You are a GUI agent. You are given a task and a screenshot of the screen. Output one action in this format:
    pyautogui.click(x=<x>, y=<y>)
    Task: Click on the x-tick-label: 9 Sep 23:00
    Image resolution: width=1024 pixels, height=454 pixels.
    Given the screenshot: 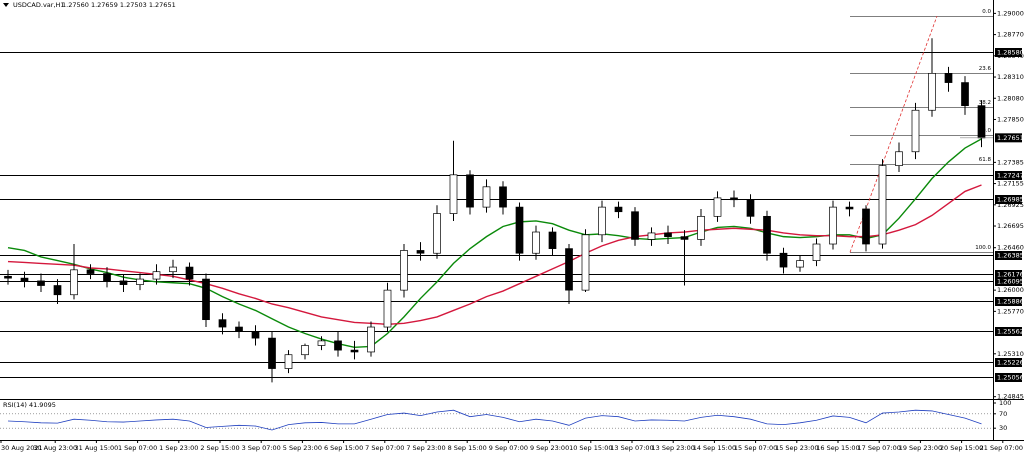 What is the action you would take?
    pyautogui.click(x=549, y=448)
    